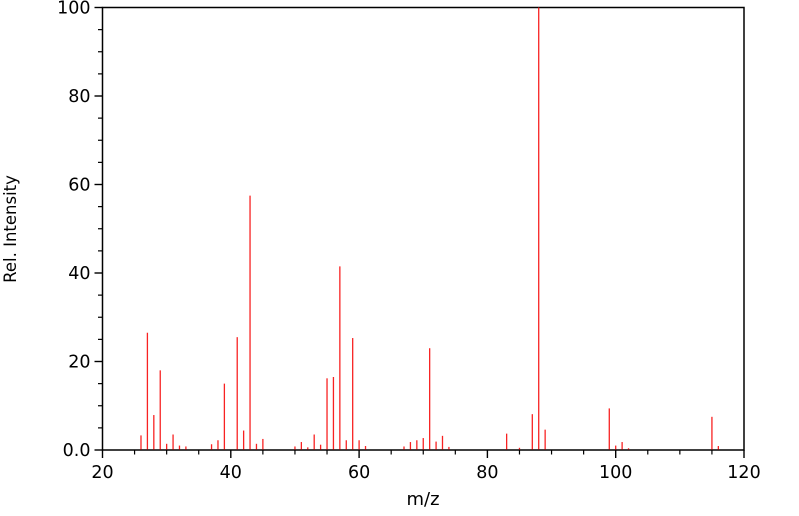 The image size is (799, 516). What do you see at coordinates (422, 499) in the screenshot?
I see `x-axis-label: m/z` at bounding box center [422, 499].